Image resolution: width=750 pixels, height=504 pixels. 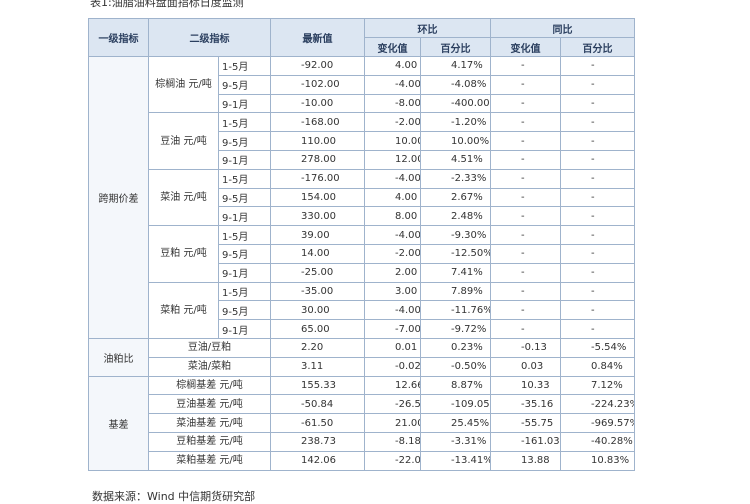 What do you see at coordinates (209, 366) in the screenshot?
I see `table-cell: 菜油/菜粕` at bounding box center [209, 366].